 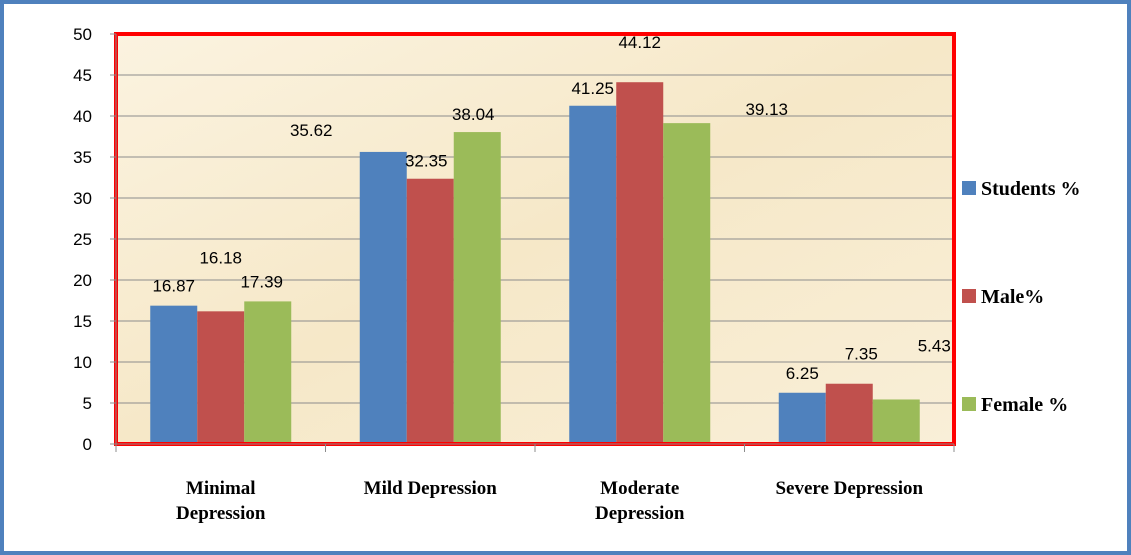 What do you see at coordinates (82, 34) in the screenshot?
I see `y-tick-label: 50` at bounding box center [82, 34].